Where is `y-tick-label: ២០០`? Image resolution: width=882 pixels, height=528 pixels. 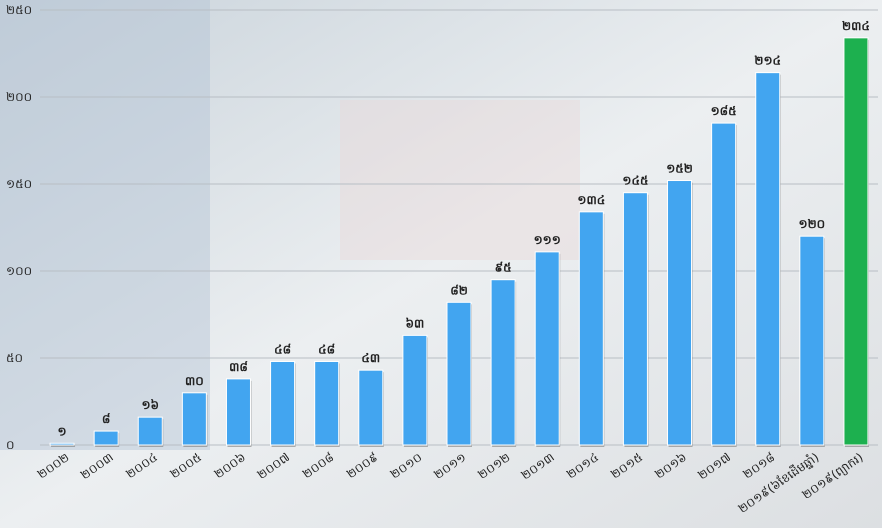 y-tick-label: ២០០ is located at coordinates (19, 97).